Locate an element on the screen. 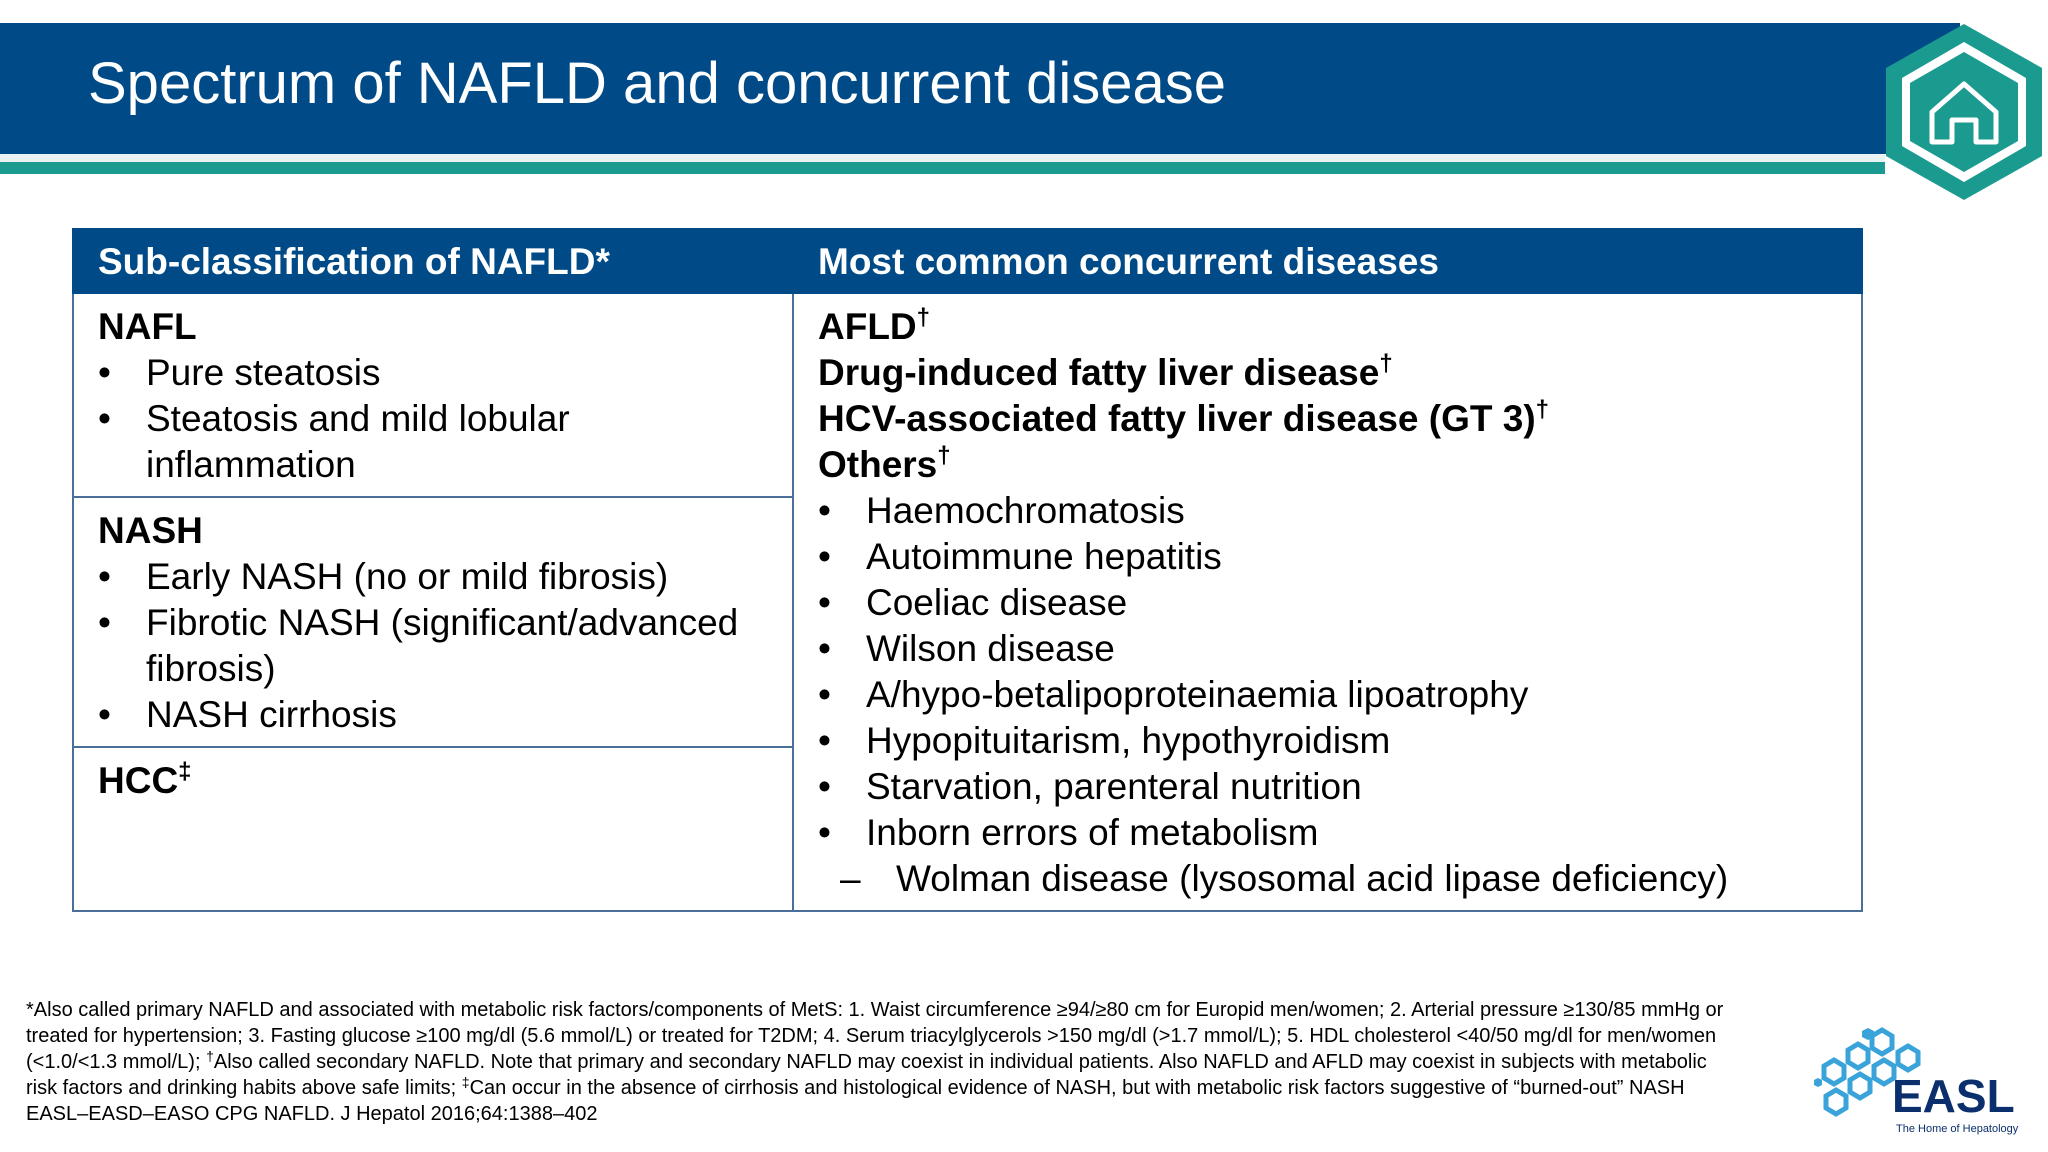 Image resolution: width=2048 pixels, height=1152 pixels. page-title: Spectrum of NAFLD and concurrent disease is located at coordinates (657, 83).